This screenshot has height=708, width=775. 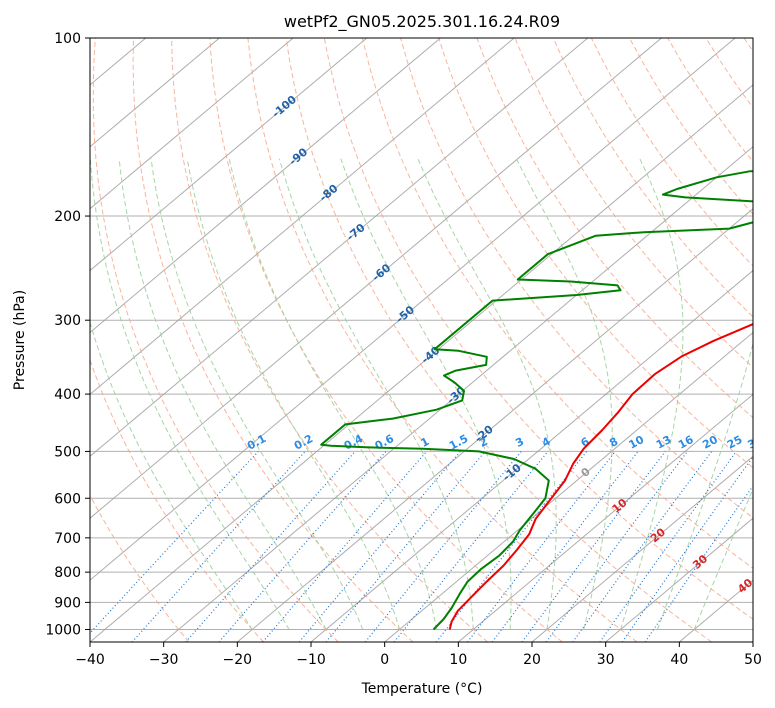 I want to click on x-tick-label: 10, so click(x=458, y=660).